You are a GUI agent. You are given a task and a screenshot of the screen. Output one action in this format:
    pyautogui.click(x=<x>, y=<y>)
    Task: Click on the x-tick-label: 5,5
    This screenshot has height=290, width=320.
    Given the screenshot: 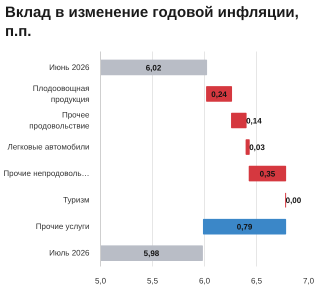 What is the action you would take?
    pyautogui.click(x=152, y=281)
    